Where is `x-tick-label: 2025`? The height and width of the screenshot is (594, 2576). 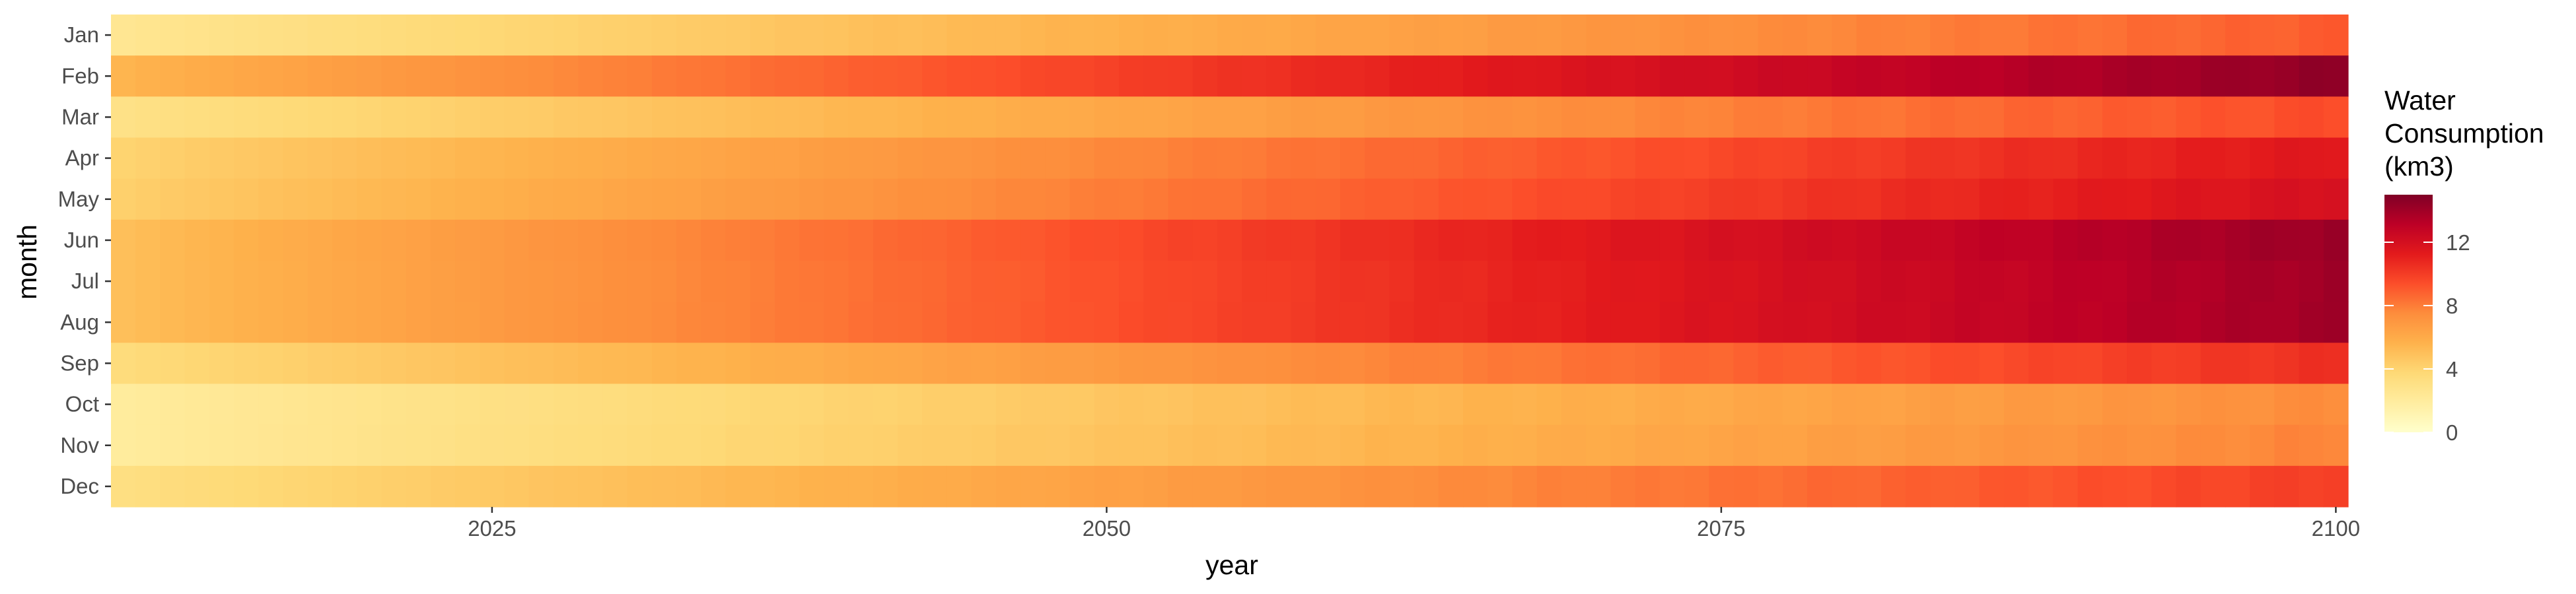 x-tick-label: 2025 is located at coordinates (492, 528).